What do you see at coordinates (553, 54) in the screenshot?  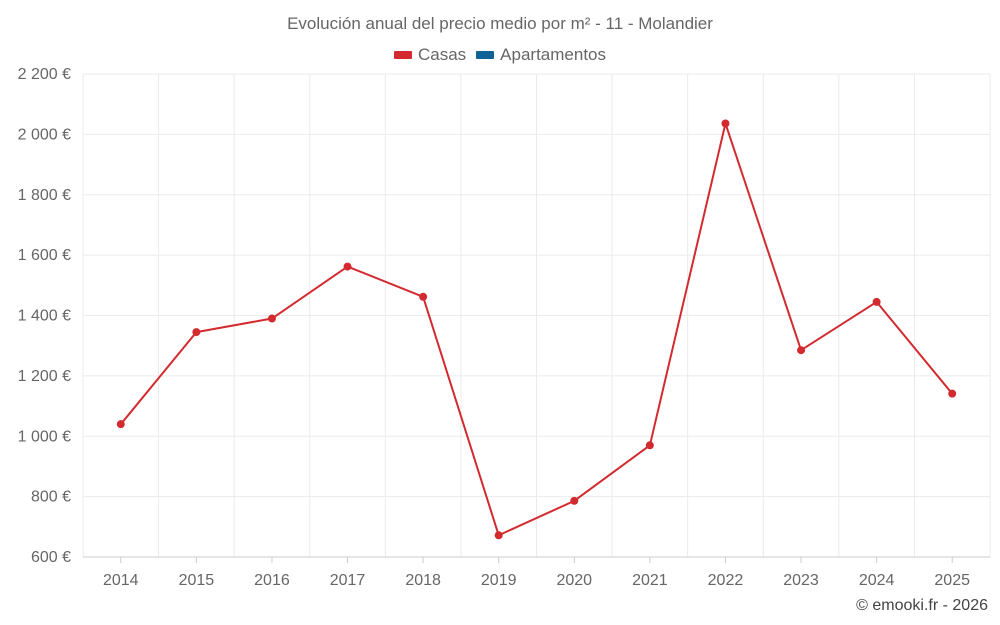 I see `legend-label-apartamentos: Apartamentos` at bounding box center [553, 54].